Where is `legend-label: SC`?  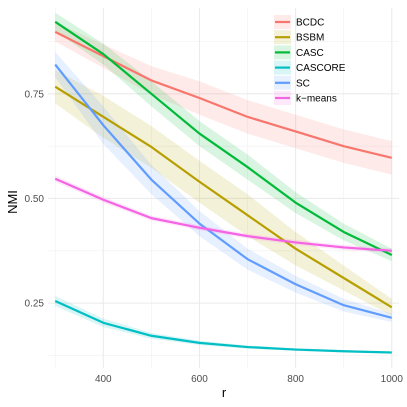
legend-label: SC is located at coordinates (303, 83).